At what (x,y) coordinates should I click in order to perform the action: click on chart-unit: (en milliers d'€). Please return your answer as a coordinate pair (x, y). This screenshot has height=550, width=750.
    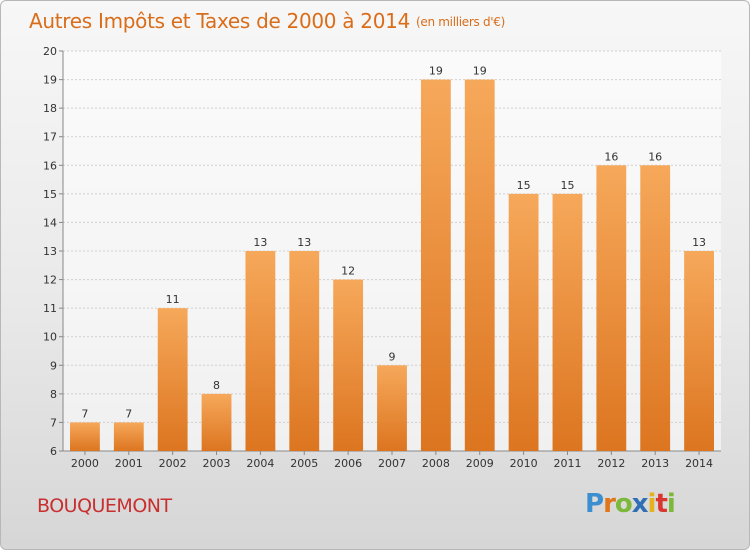
    Looking at the image, I should click on (461, 22).